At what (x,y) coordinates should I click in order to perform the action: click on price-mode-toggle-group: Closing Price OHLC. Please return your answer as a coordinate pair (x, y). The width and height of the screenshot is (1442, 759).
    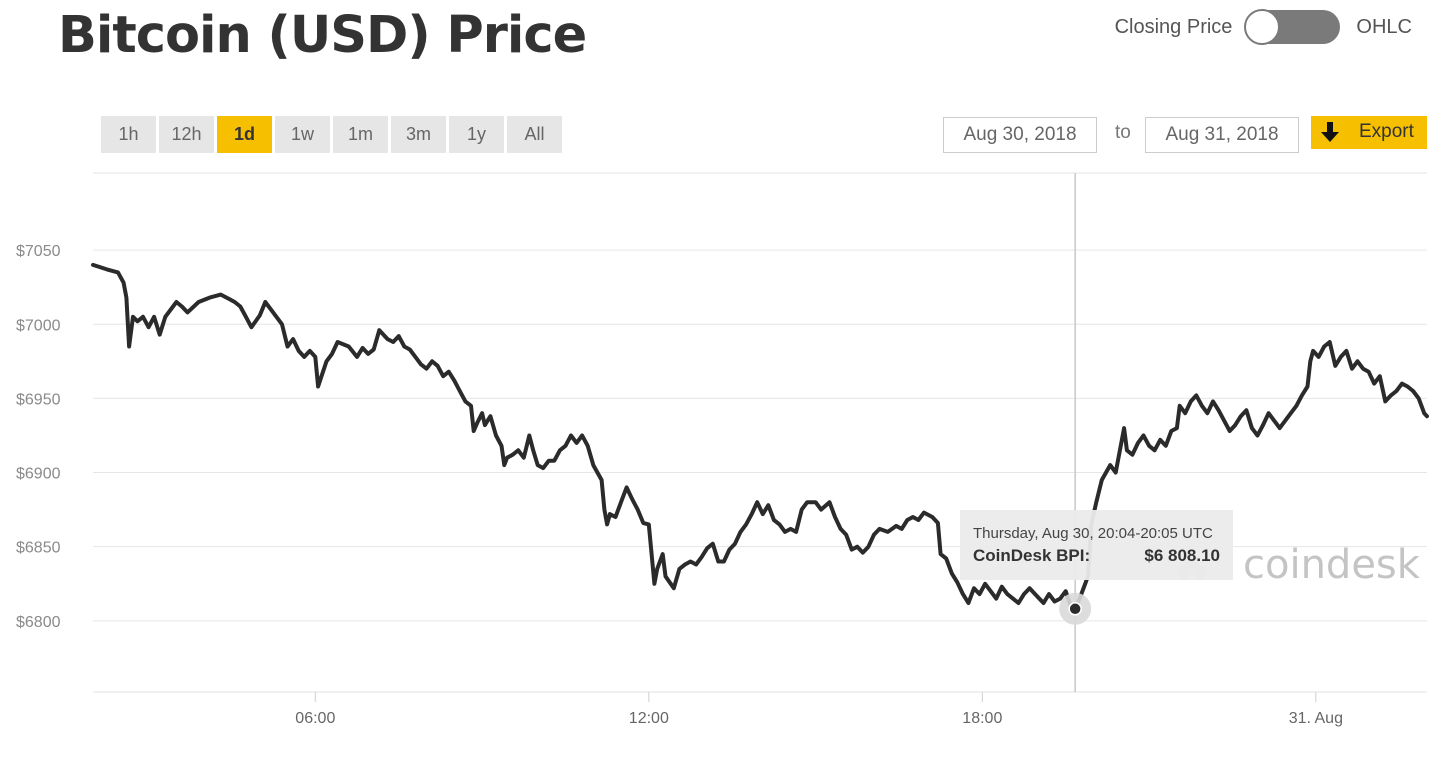
    Looking at the image, I should click on (1263, 27).